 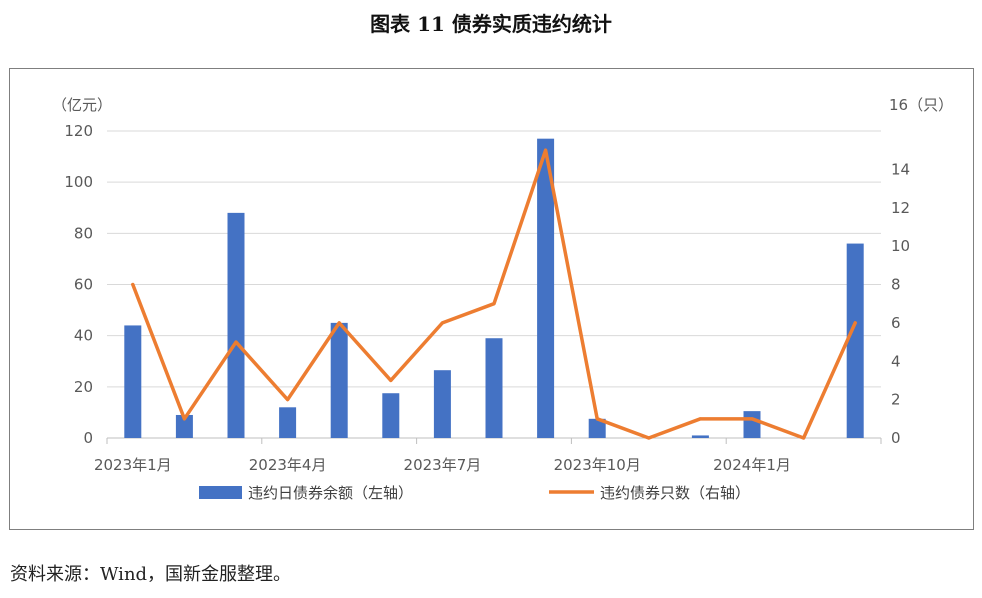 What do you see at coordinates (83, 336) in the screenshot?
I see `left-tick-label: 40` at bounding box center [83, 336].